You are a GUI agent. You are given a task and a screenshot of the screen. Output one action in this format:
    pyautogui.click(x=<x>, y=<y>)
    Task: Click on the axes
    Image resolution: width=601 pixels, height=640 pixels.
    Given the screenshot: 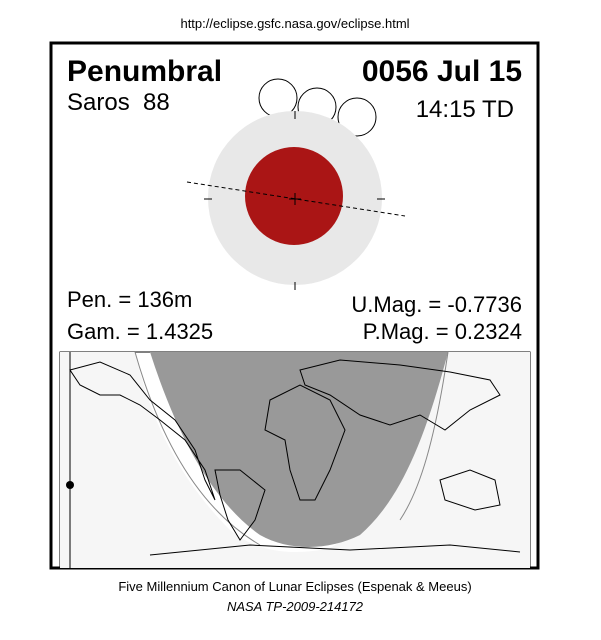 What is the action you would take?
    pyautogui.click(x=296, y=200)
    